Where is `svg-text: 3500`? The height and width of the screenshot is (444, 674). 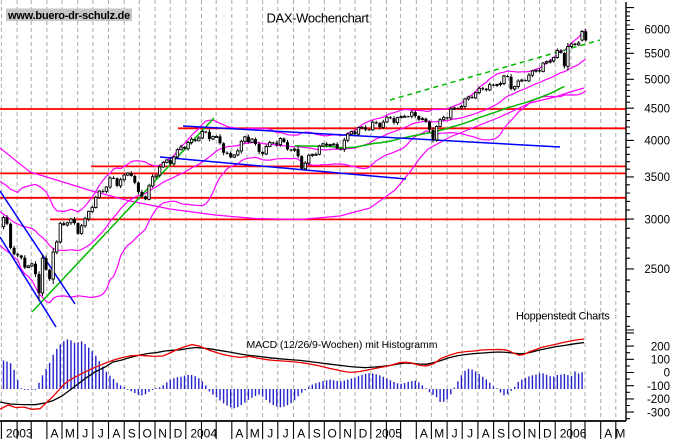 svg-text: 3500 is located at coordinates (657, 178).